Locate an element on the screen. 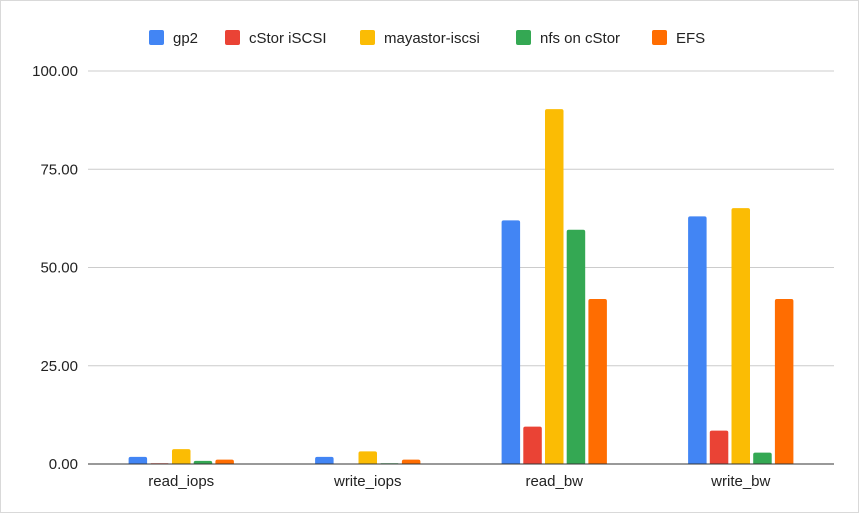  bar-mayastor-iscsi-write-iops is located at coordinates (367, 457).